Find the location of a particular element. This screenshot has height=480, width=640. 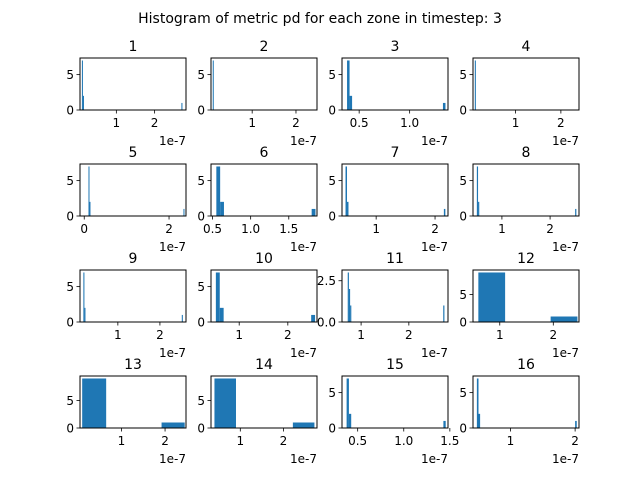

x-tick-label: 1.0 is located at coordinates (403, 441).